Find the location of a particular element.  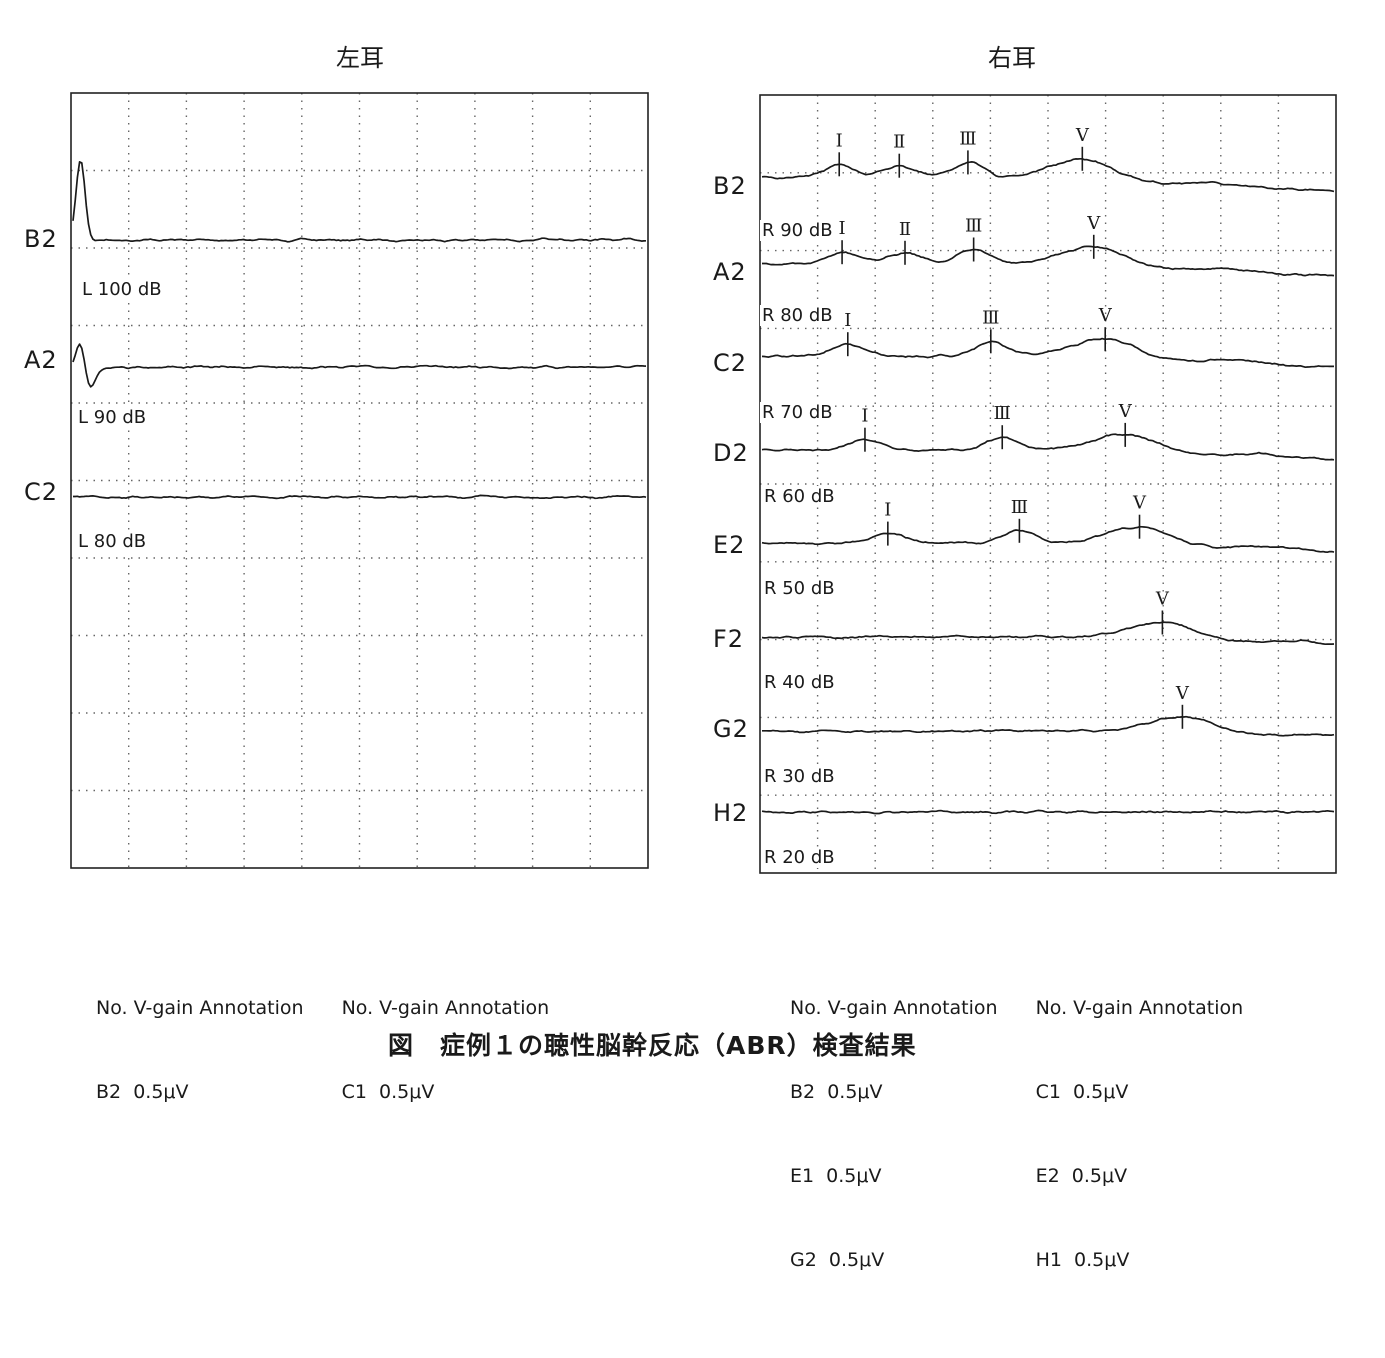

wave-label-e2-Ⅲ: Ⅲ is located at coordinates (1019, 507).